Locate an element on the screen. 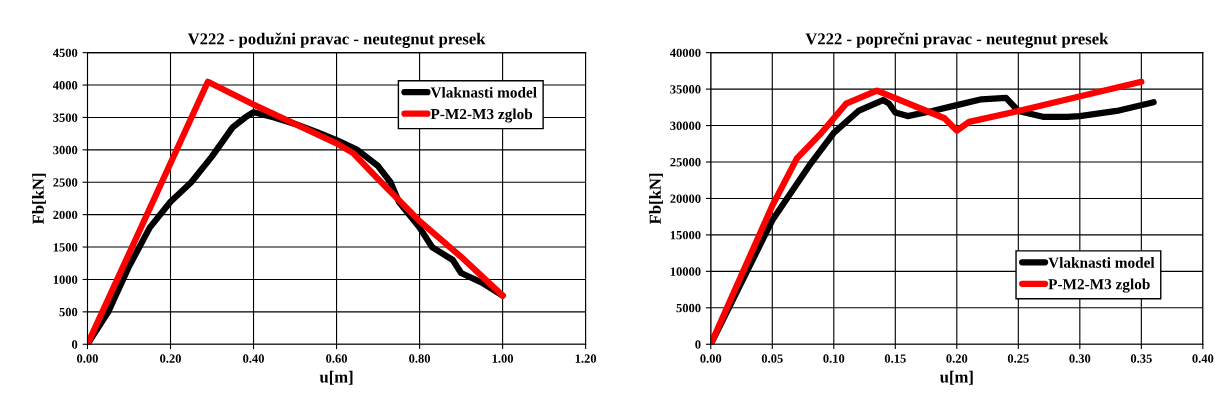  y-tick-label: 500 is located at coordinates (68, 312).